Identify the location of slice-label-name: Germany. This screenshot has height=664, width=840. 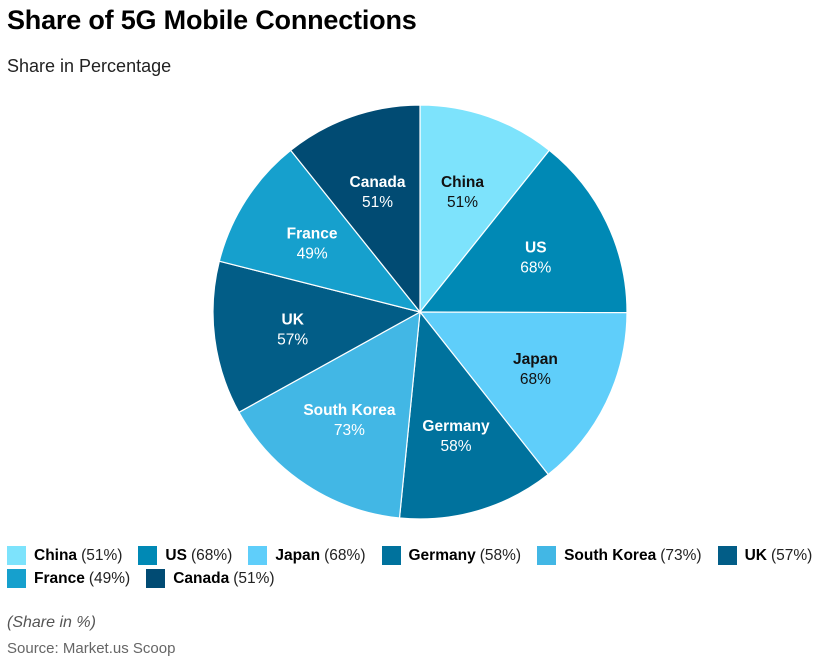
(456, 426).